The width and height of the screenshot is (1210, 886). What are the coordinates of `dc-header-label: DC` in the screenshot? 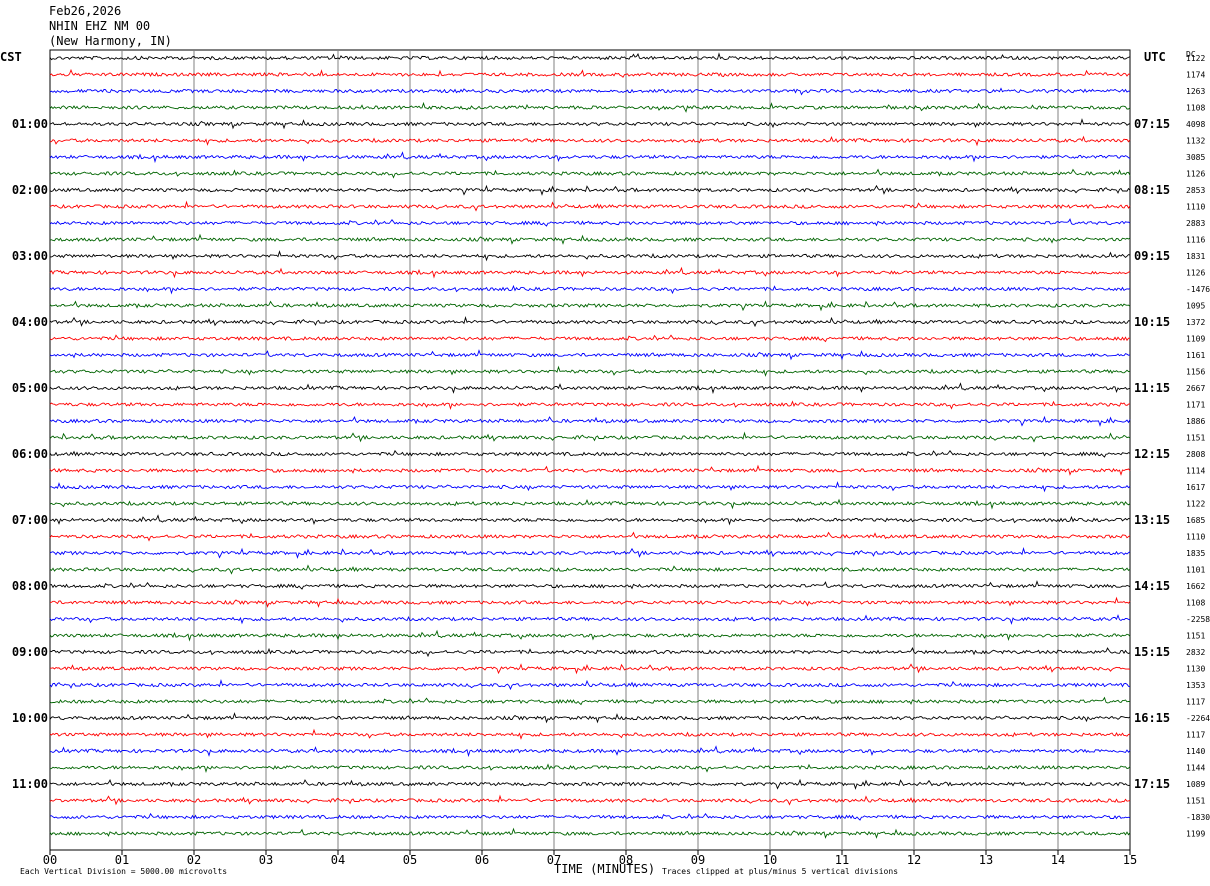 It's located at (1191, 54).